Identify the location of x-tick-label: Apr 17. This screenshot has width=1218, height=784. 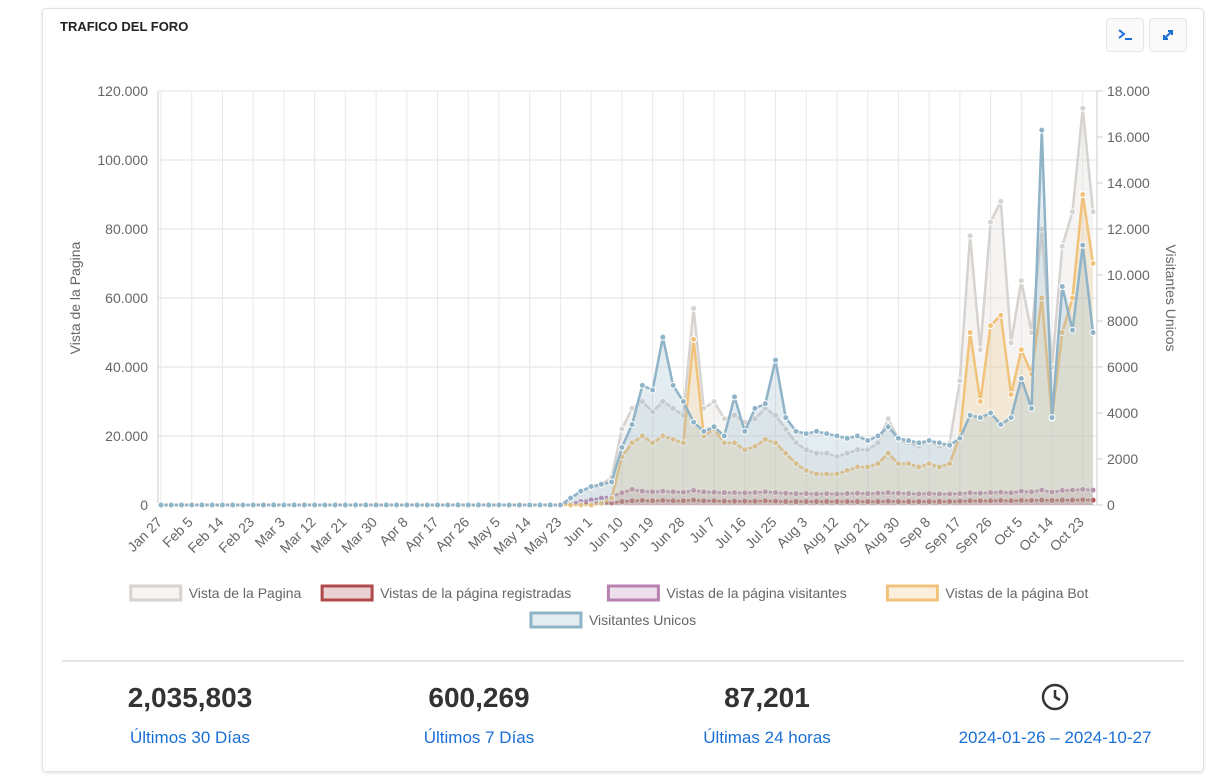
(421, 534).